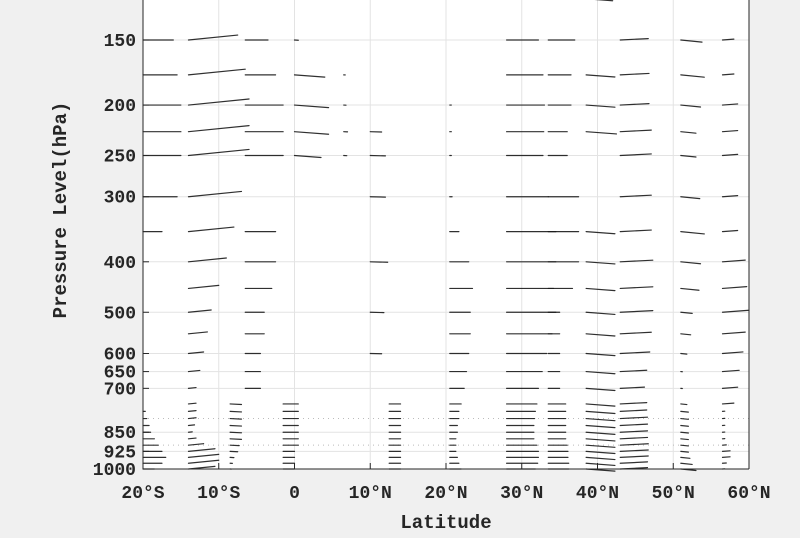  What do you see at coordinates (120, 453) in the screenshot?
I see `y-tick-label: 925` at bounding box center [120, 453].